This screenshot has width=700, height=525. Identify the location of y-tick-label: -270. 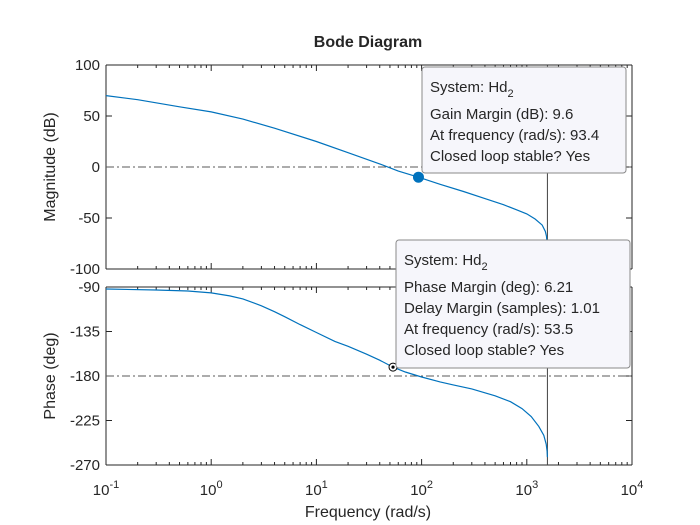
(85, 465).